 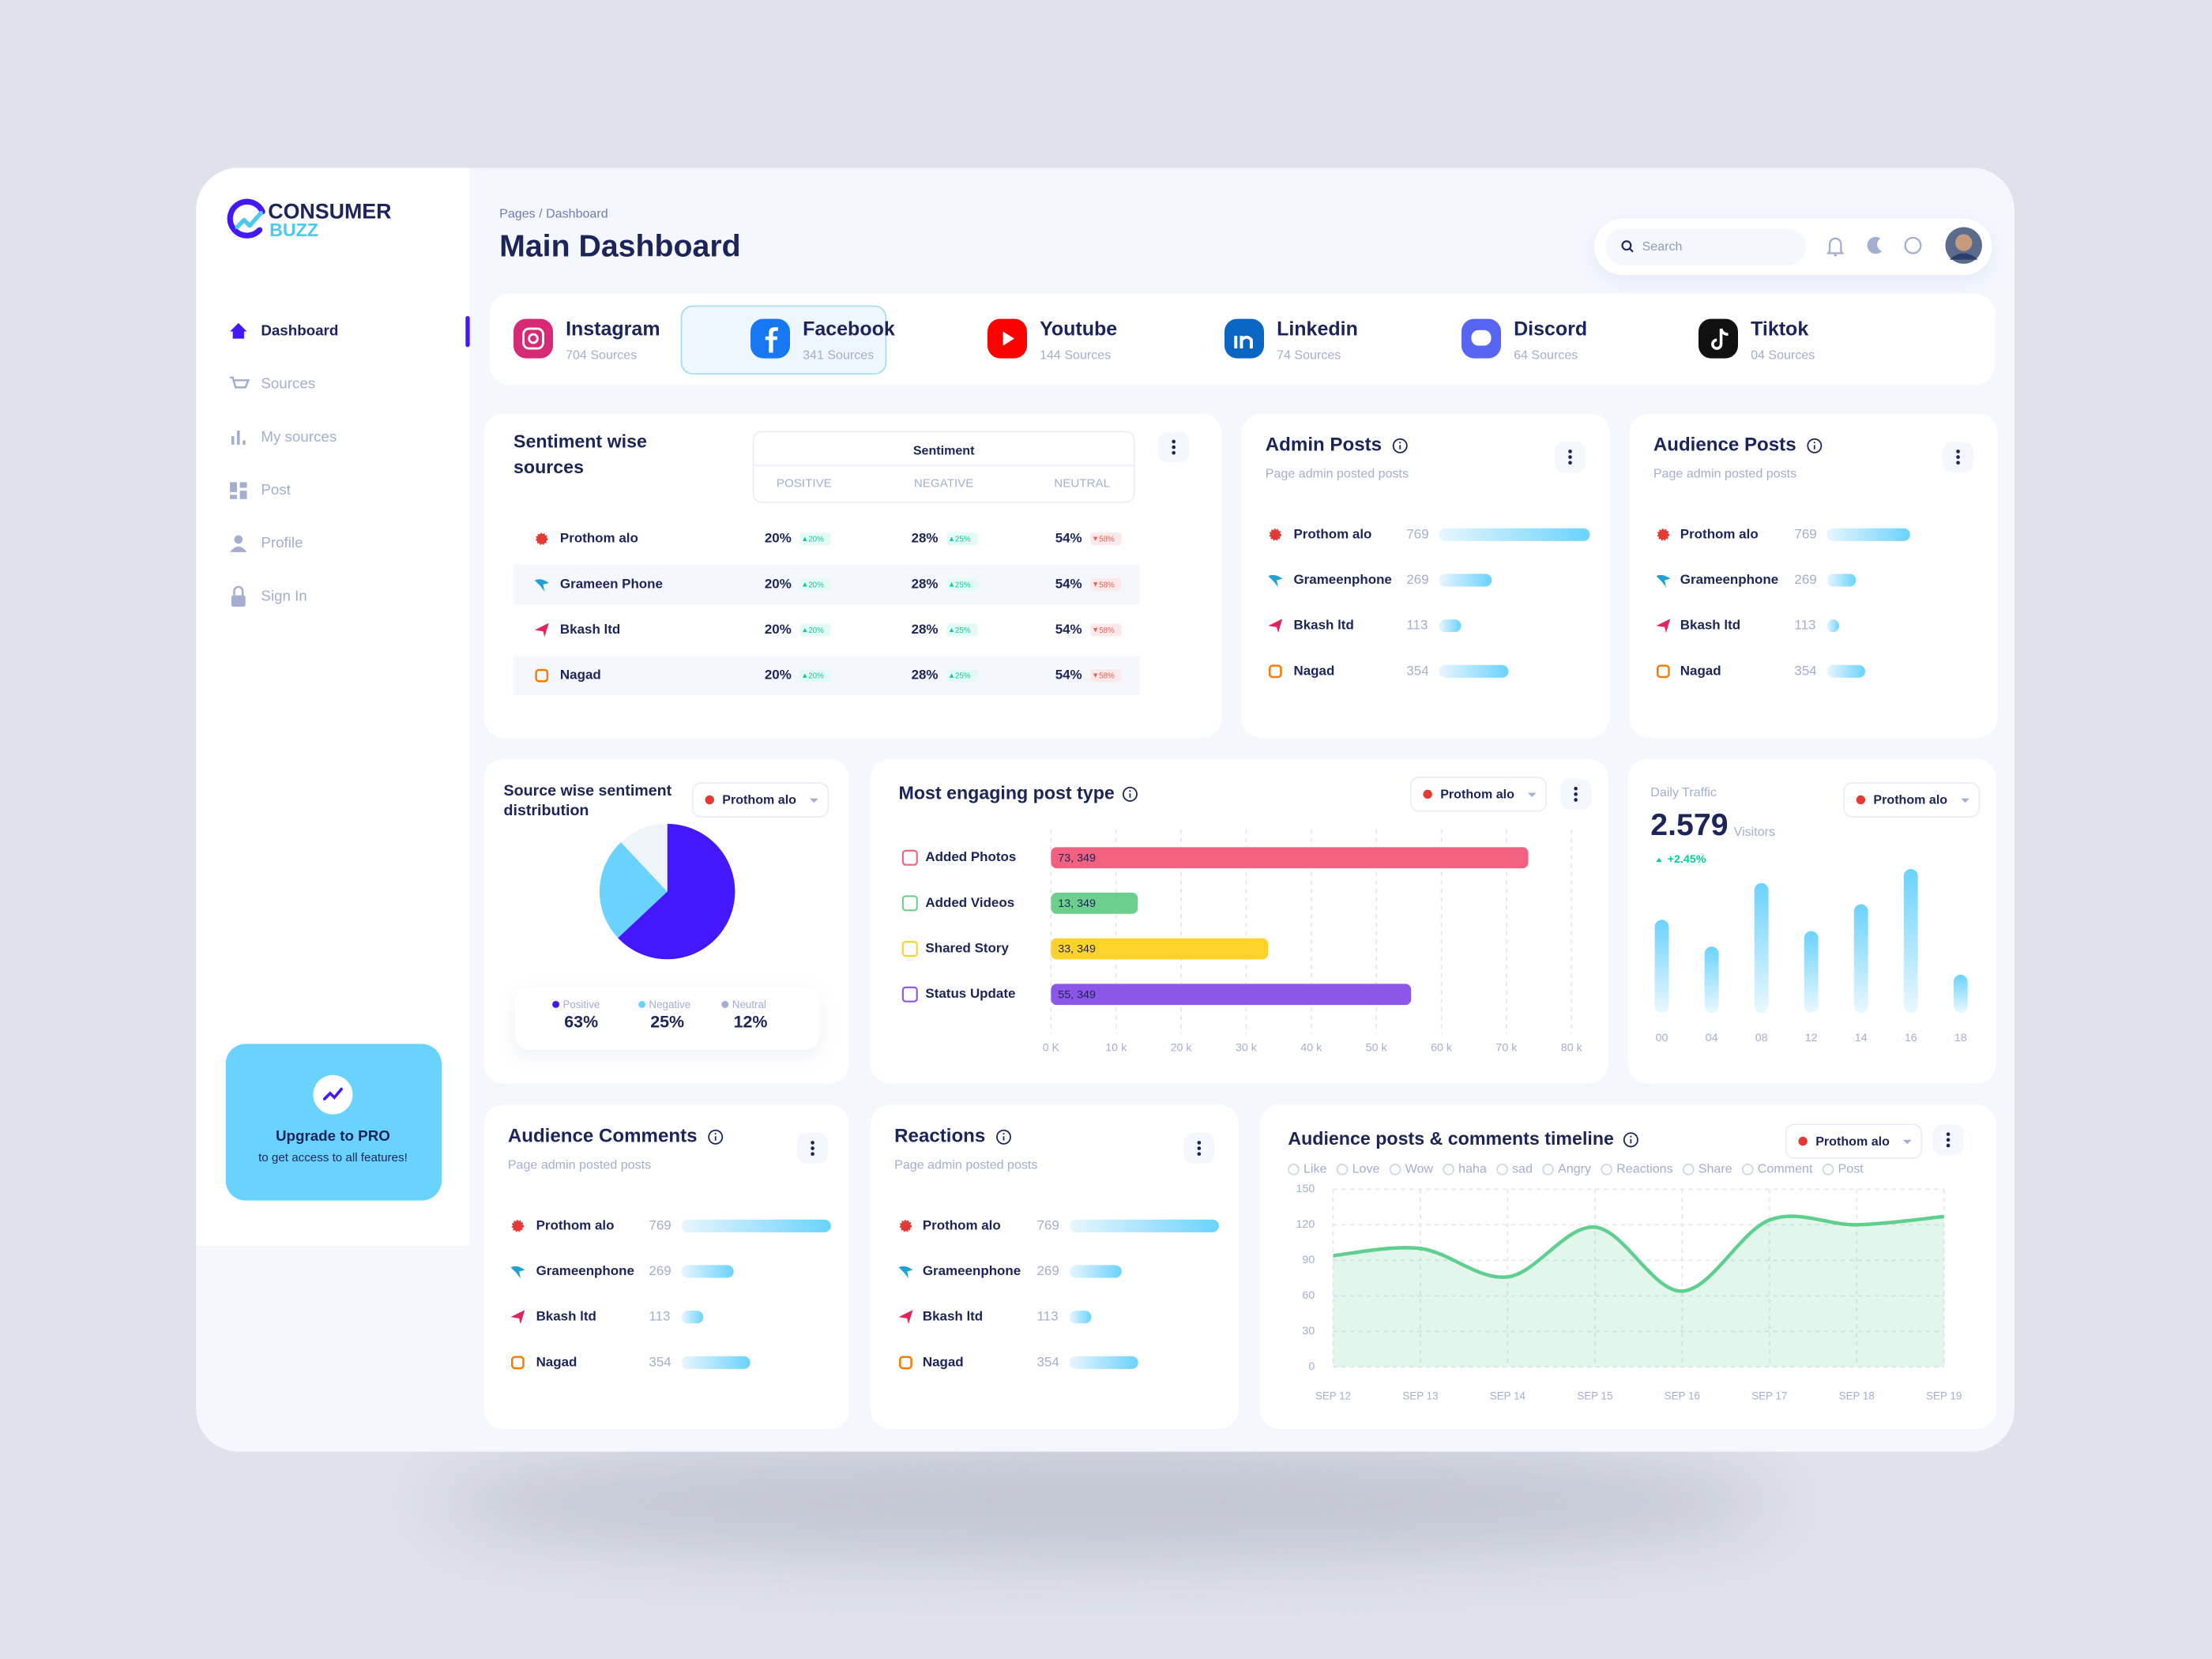 What do you see at coordinates (1663, 247) in the screenshot?
I see `search-placeholder: Search` at bounding box center [1663, 247].